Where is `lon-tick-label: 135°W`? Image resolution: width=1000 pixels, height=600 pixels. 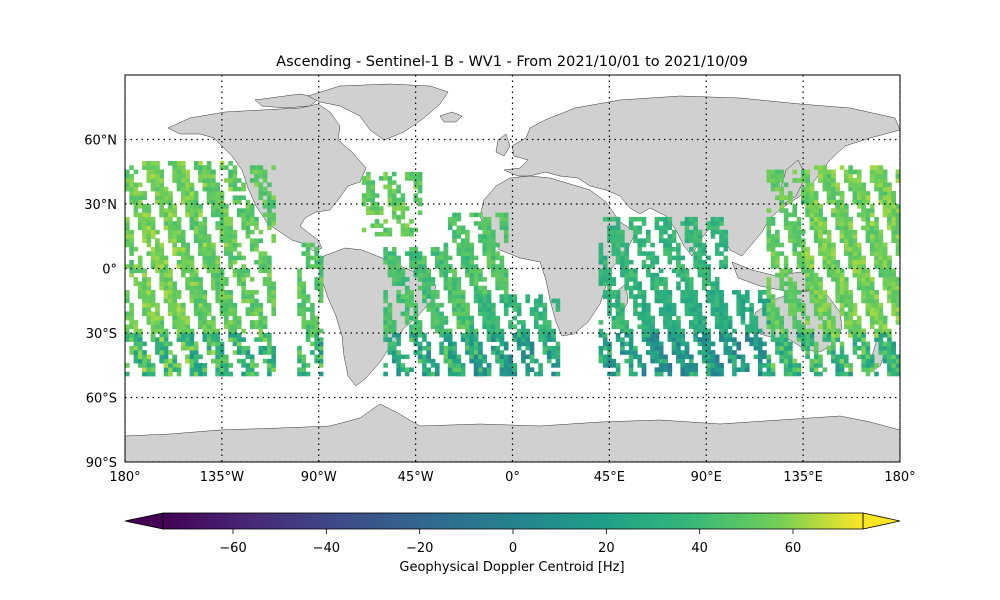
lon-tick-label: 135°W is located at coordinates (222, 477).